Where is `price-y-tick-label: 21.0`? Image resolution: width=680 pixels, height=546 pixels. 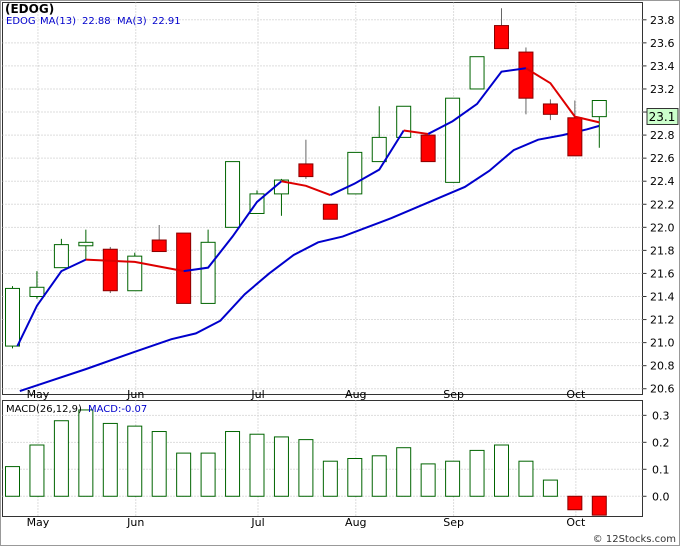
price-y-tick-label: 21.0 is located at coordinates (662, 343).